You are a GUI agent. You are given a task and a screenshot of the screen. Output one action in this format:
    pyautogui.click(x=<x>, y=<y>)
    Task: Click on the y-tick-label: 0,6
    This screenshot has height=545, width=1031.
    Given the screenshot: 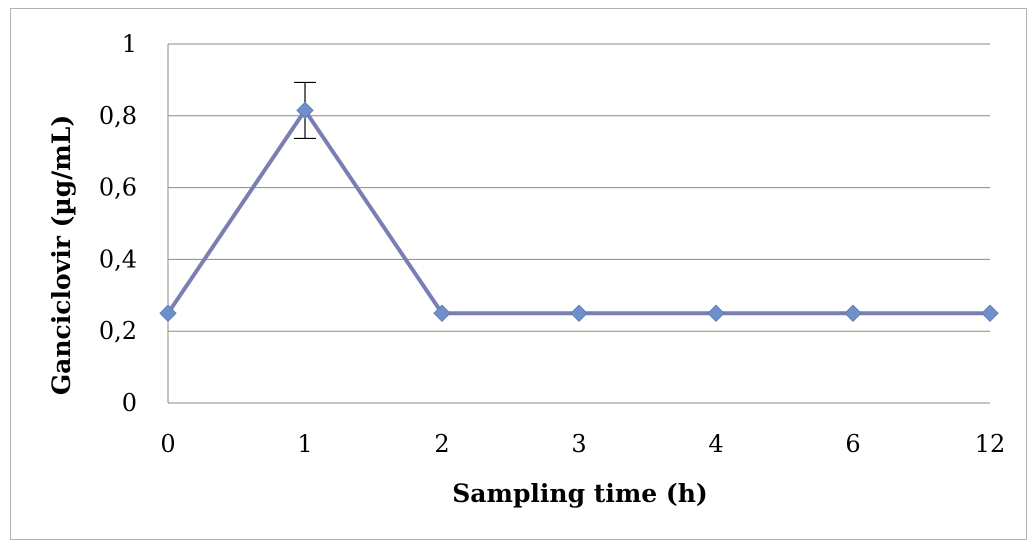 What is the action you would take?
    pyautogui.click(x=118, y=188)
    